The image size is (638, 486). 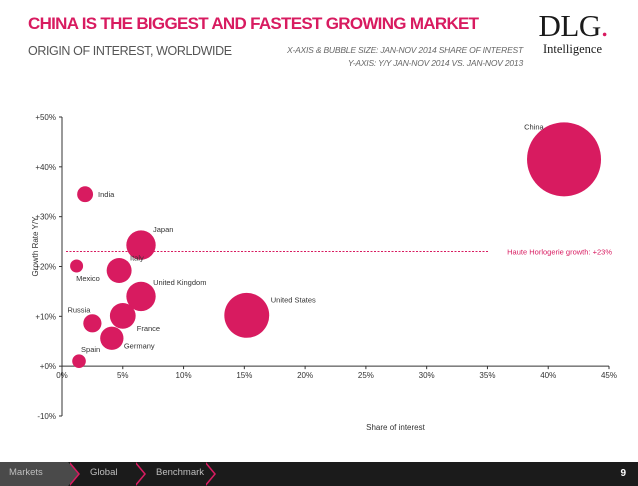 What do you see at coordinates (45, 167) in the screenshot?
I see `y-tick-label: +40%` at bounding box center [45, 167].